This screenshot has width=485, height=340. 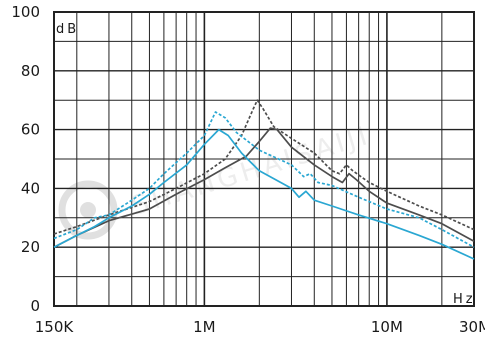 I want to click on watermark-logo-icon, so click(x=88, y=210).